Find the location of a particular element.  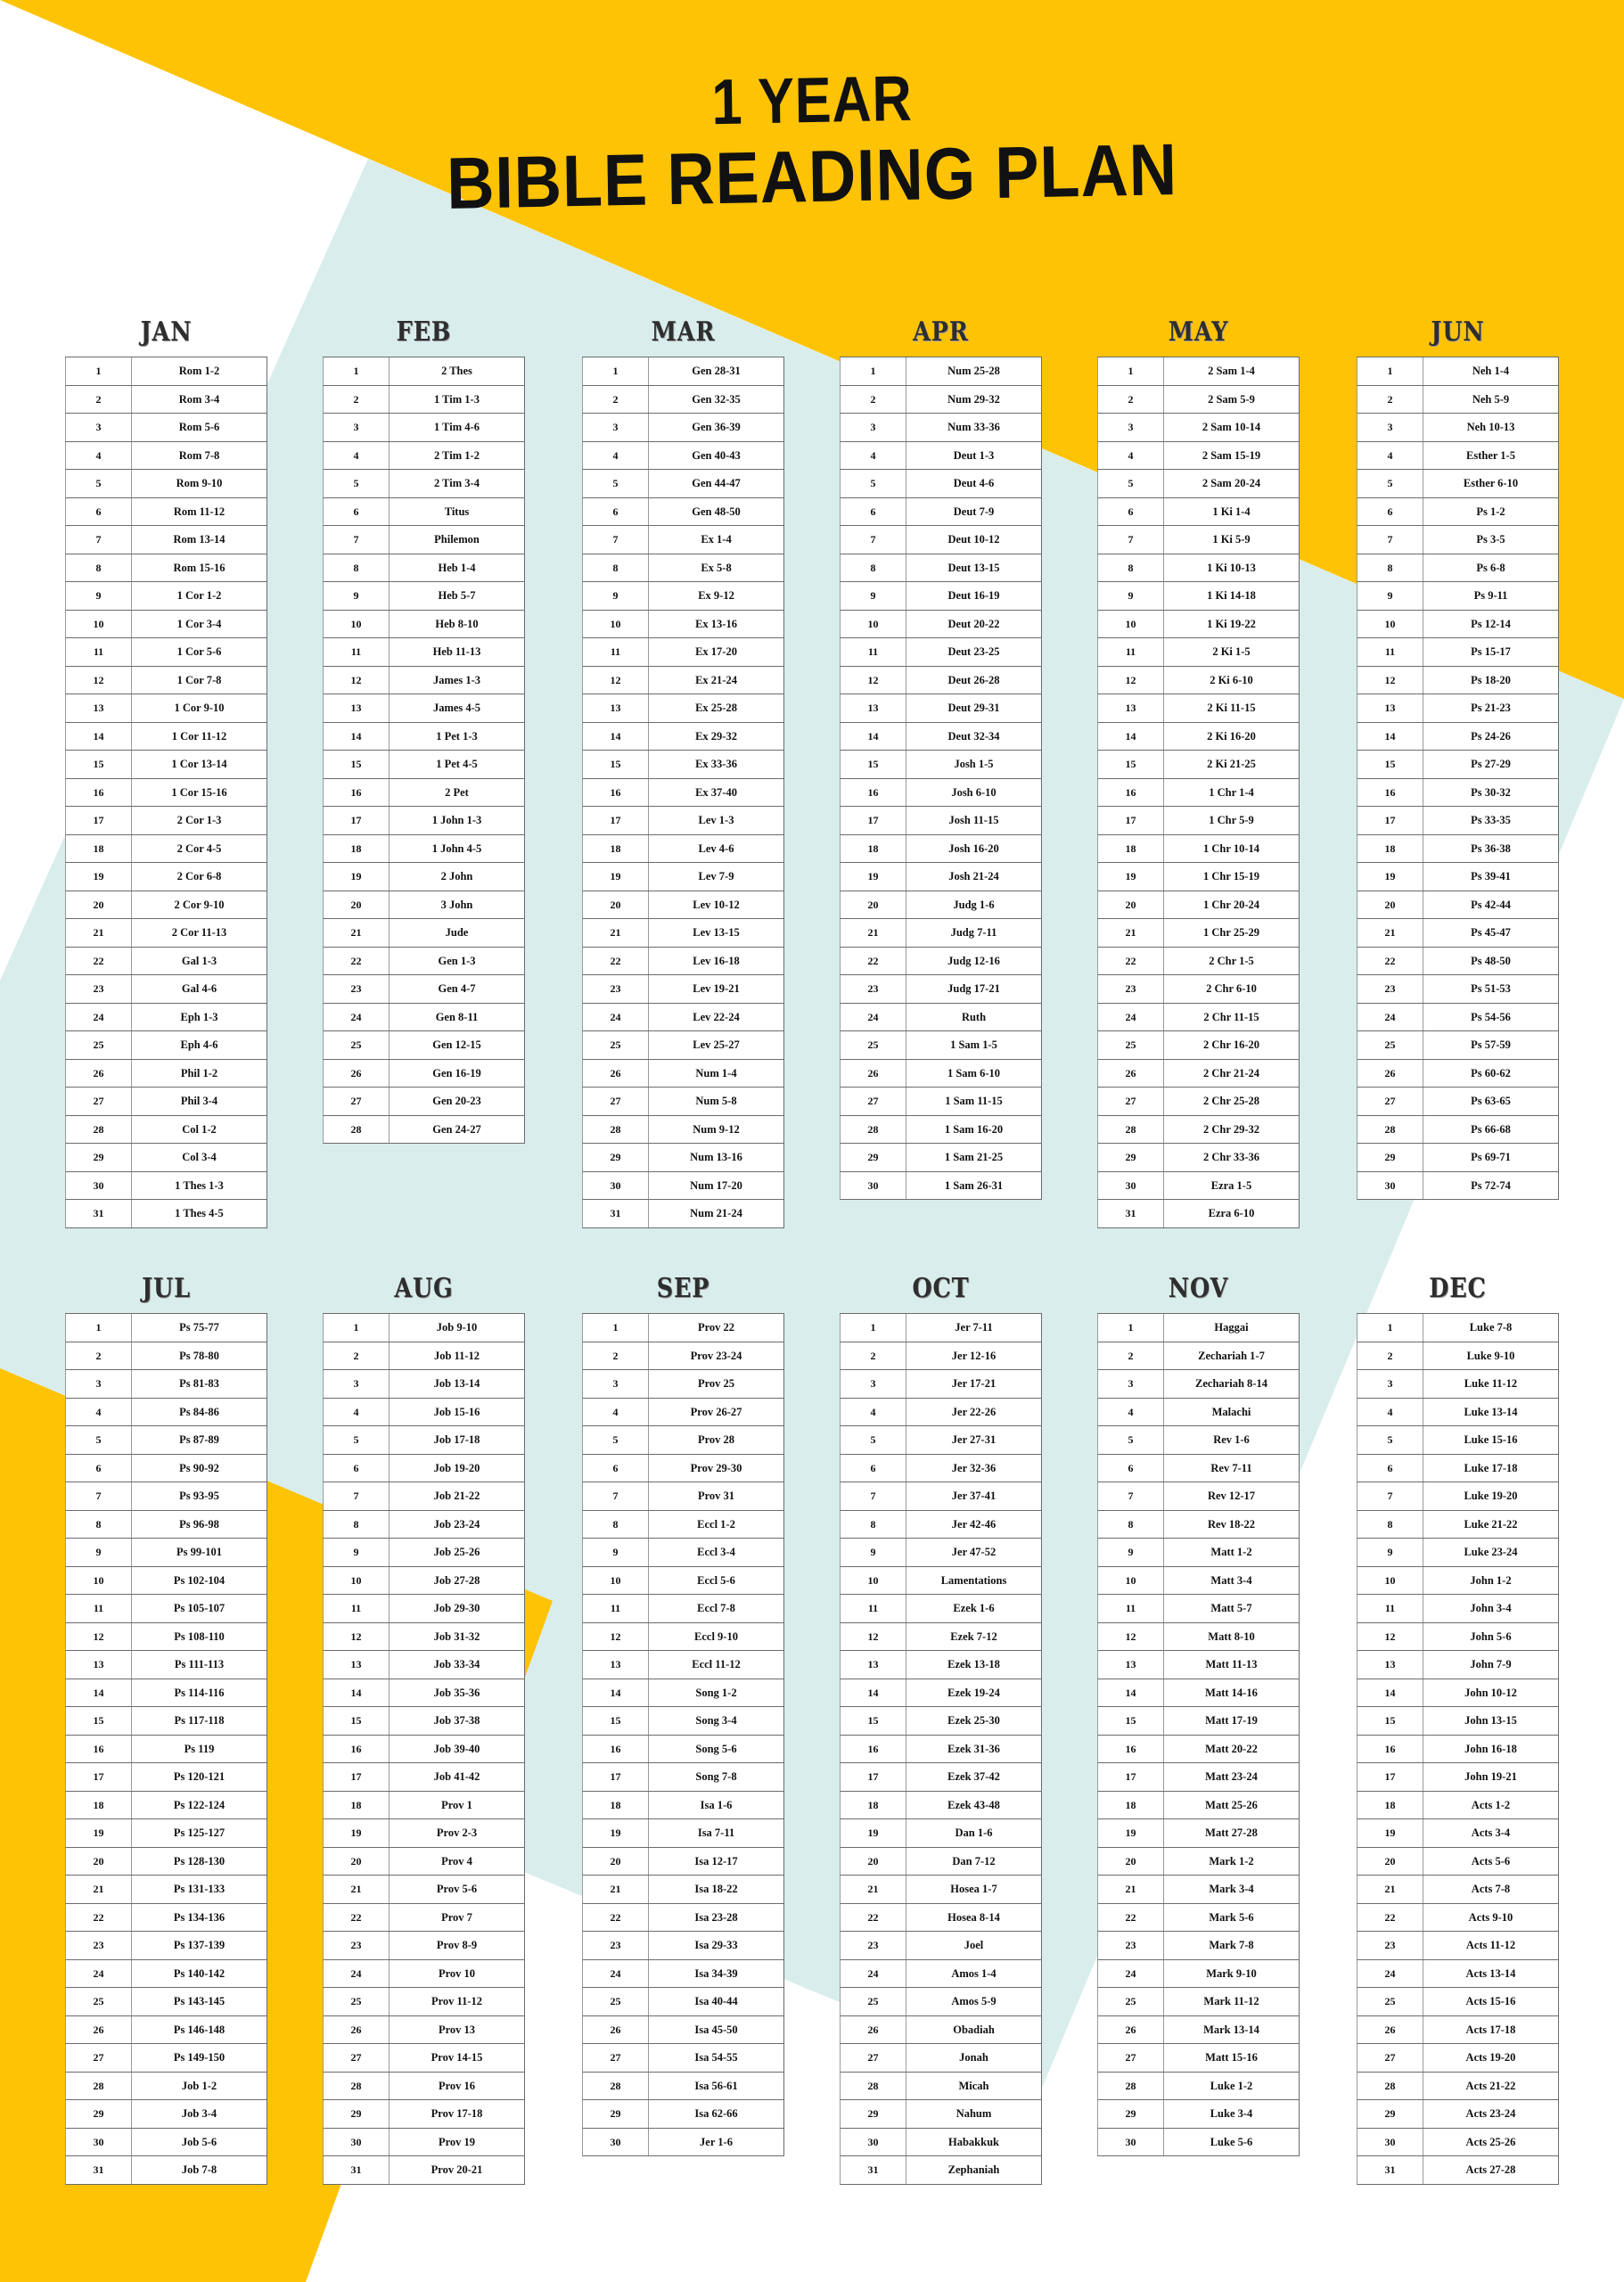

day-number: 14 is located at coordinates (616, 736).